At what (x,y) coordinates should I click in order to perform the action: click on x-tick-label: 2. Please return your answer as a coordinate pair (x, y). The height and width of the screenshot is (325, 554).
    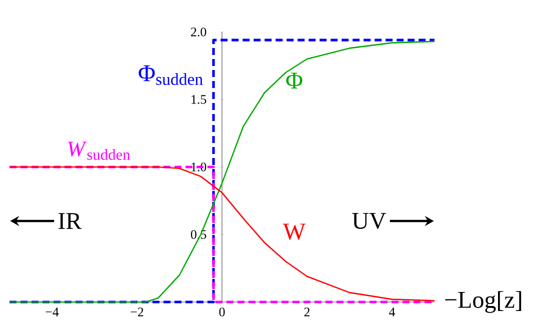
    Looking at the image, I should click on (307, 312).